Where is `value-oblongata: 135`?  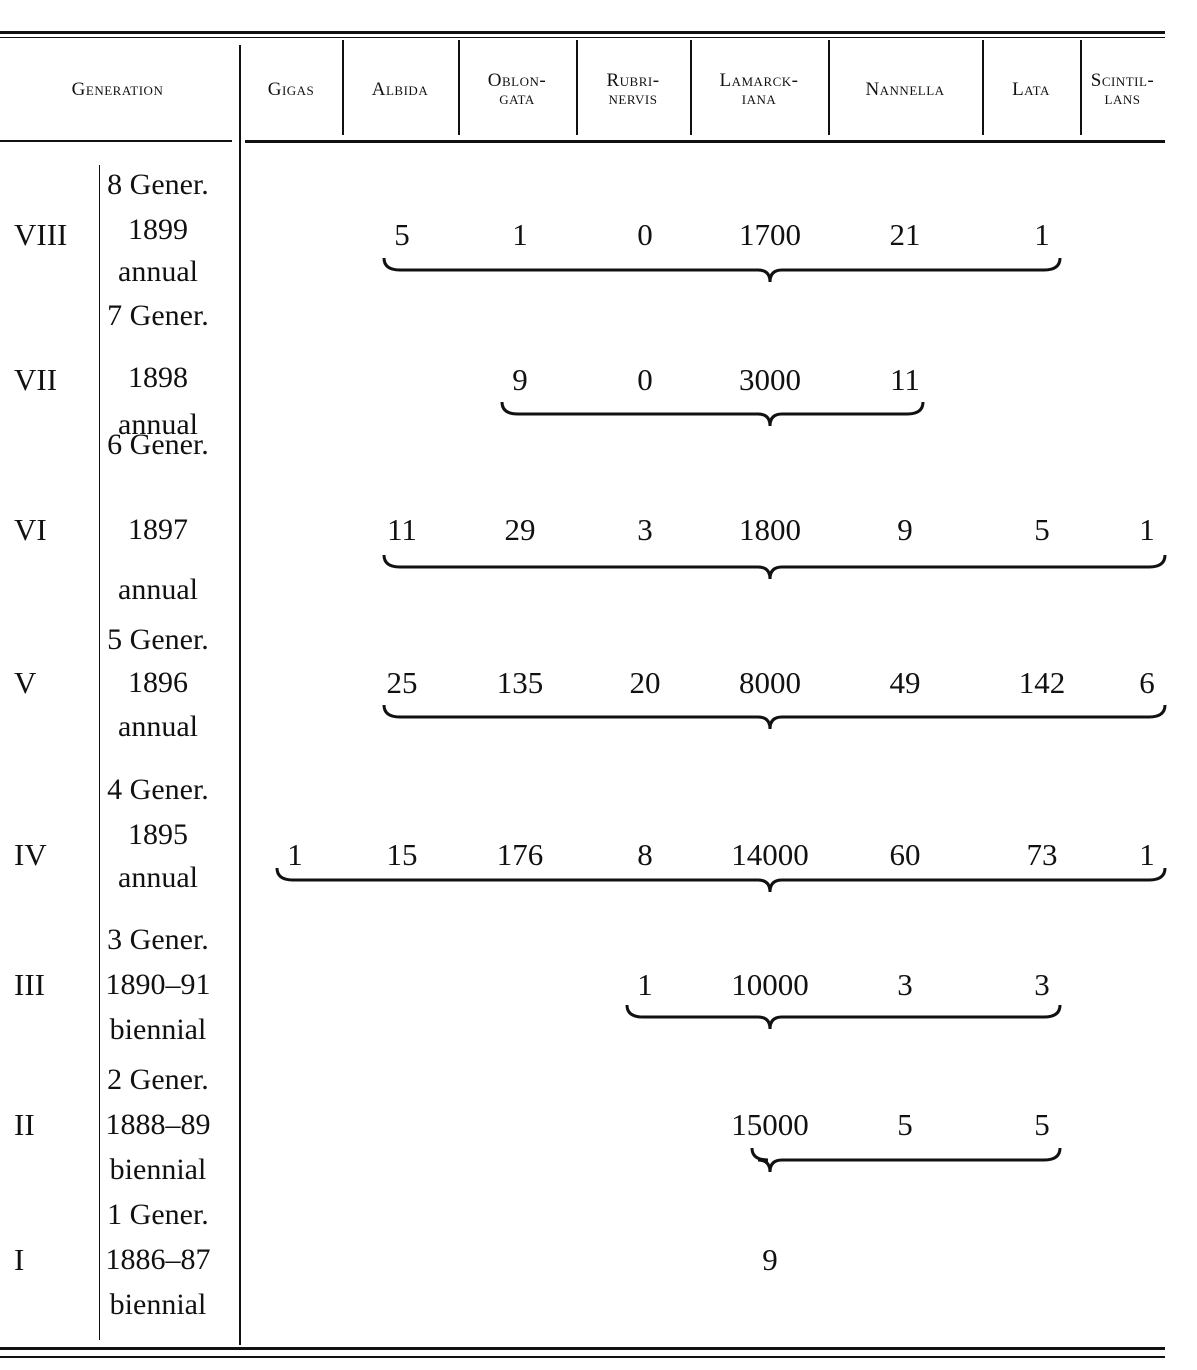 value-oblongata: 135 is located at coordinates (520, 682).